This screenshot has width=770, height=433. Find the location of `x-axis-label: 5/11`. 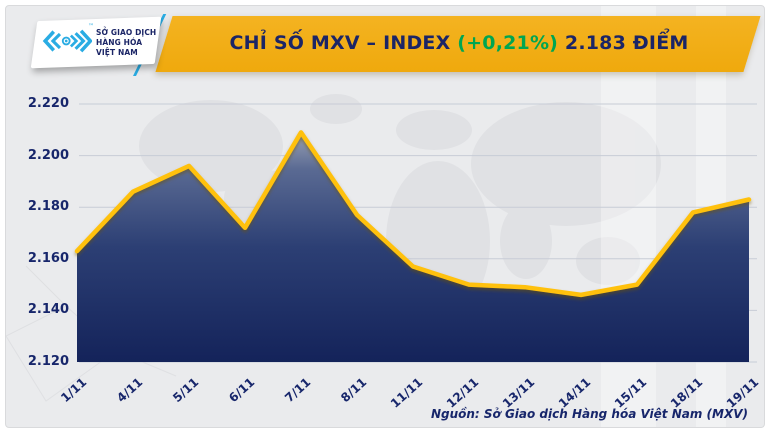

x-axis-label: 5/11 is located at coordinates (186, 390).